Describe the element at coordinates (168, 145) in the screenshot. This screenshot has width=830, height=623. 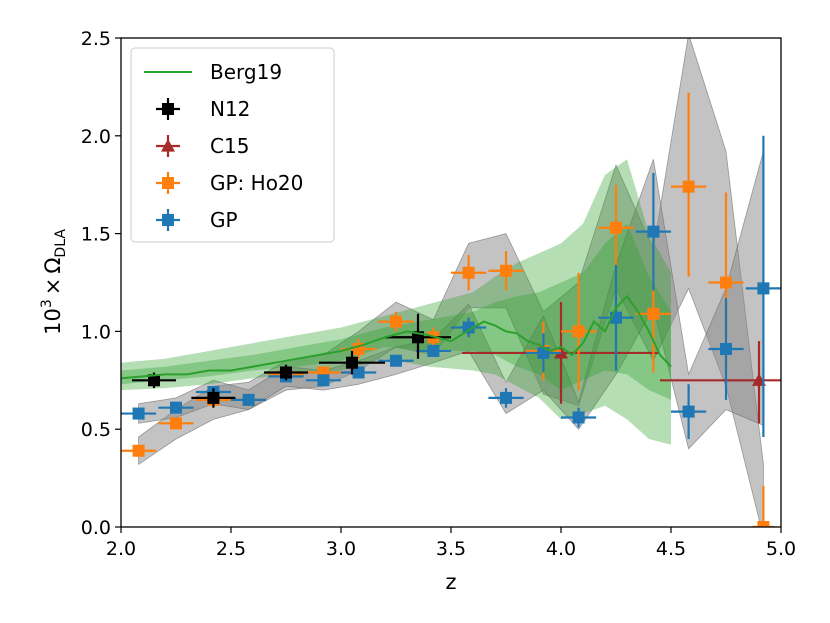
I see `legend-marker-c15` at that location.